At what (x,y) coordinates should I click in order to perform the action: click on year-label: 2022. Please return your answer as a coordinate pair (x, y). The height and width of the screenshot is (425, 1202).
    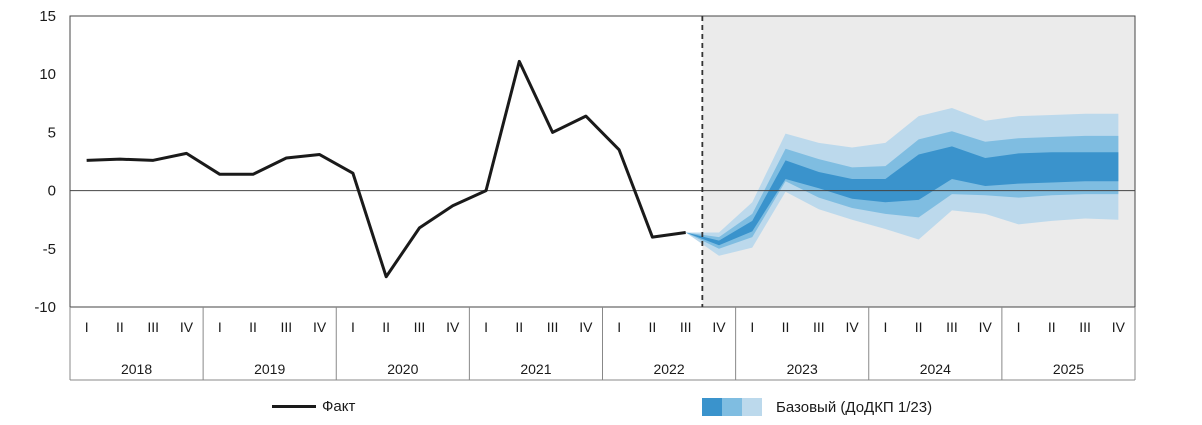
    Looking at the image, I should click on (668, 369).